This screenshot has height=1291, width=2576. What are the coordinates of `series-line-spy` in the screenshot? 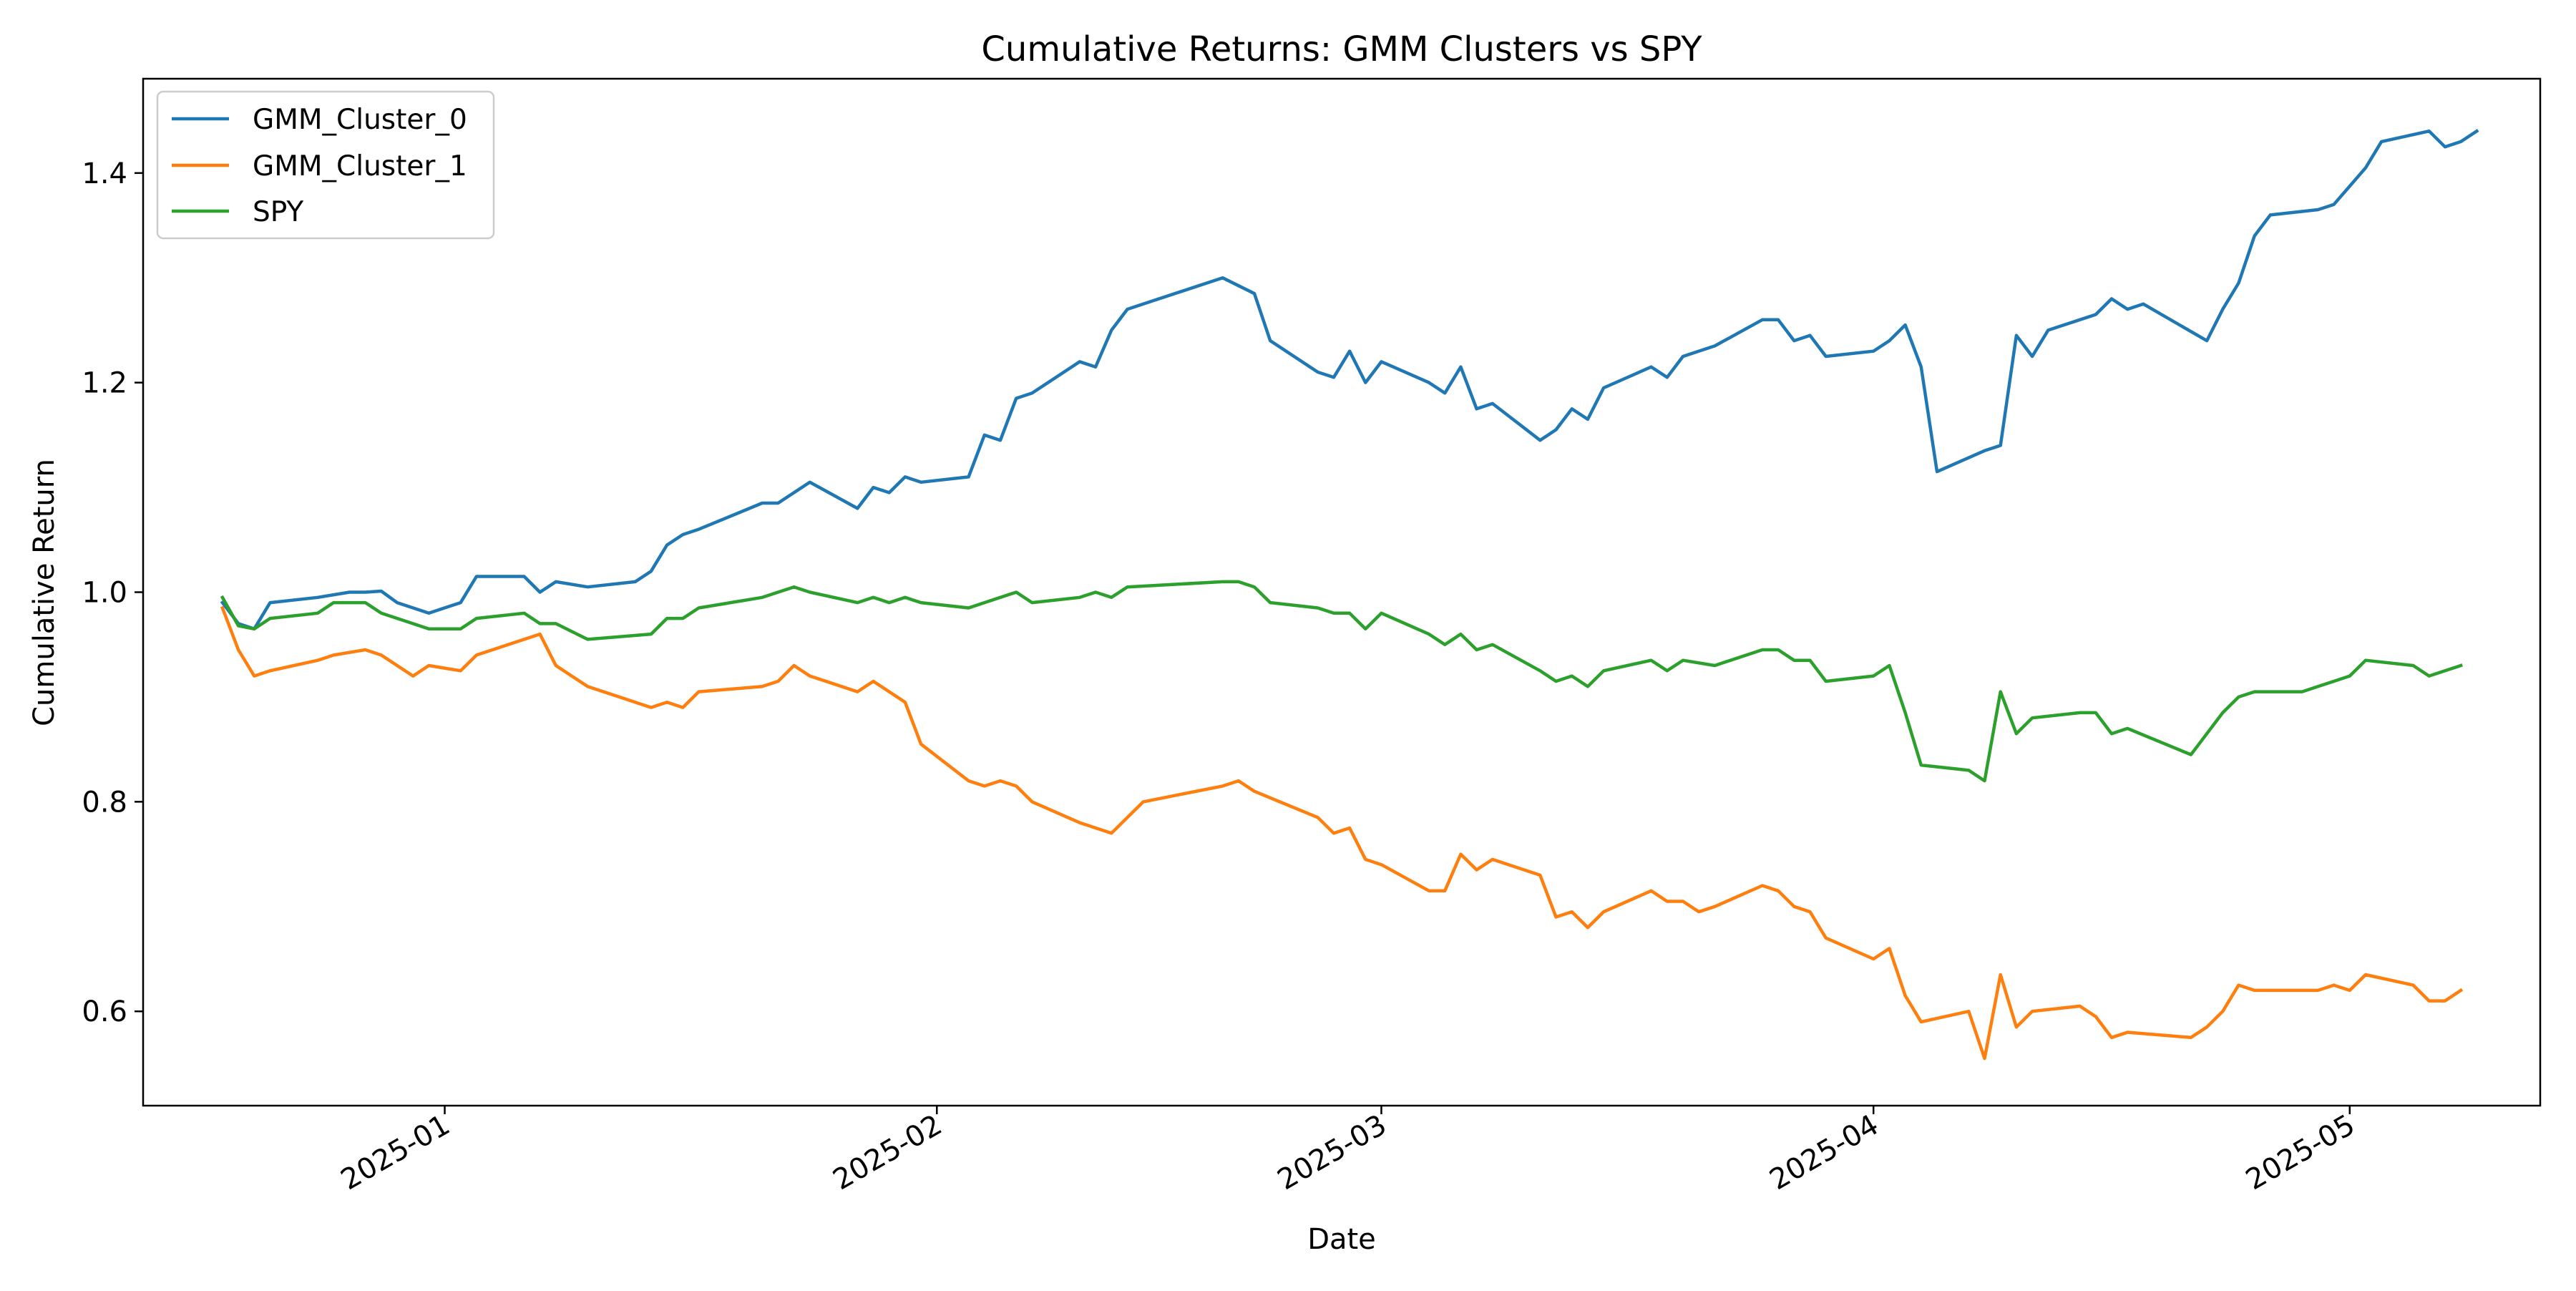 It's located at (1341, 681).